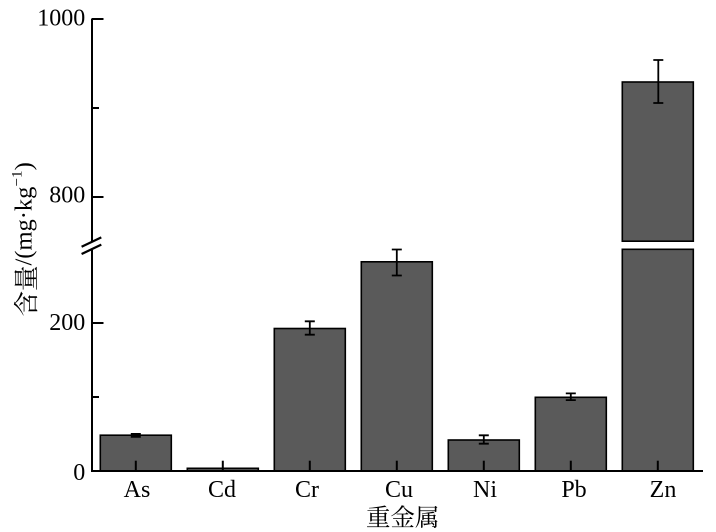  What do you see at coordinates (222, 490) in the screenshot?
I see `svg-text: Cd` at bounding box center [222, 490].